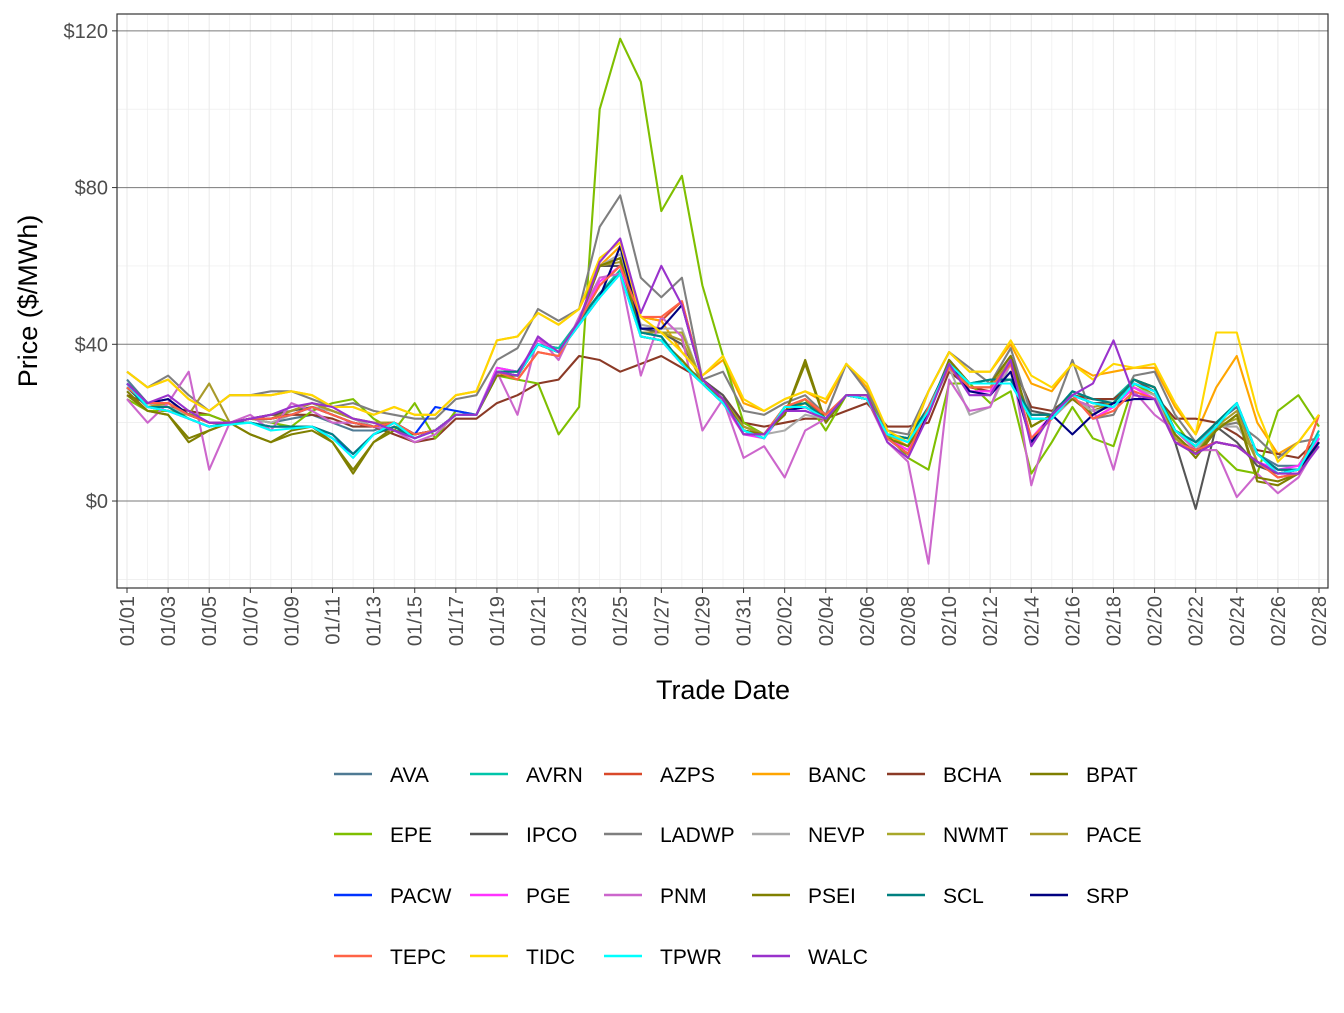  I want to click on x-tick-label: 01/15, so click(416, 621).